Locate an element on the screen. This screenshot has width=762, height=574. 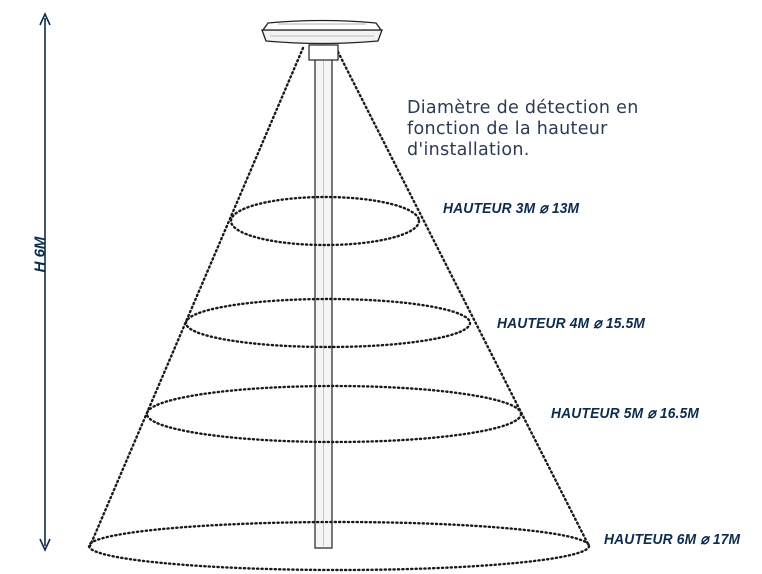
lamp-head is located at coordinates (322, 32).